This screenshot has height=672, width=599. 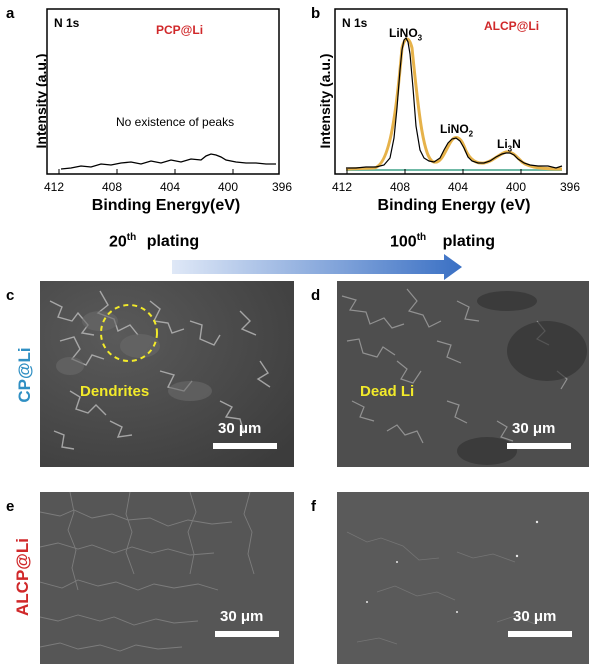 I want to click on sem-image-d: Dead Li 30 μm, so click(x=463, y=374).